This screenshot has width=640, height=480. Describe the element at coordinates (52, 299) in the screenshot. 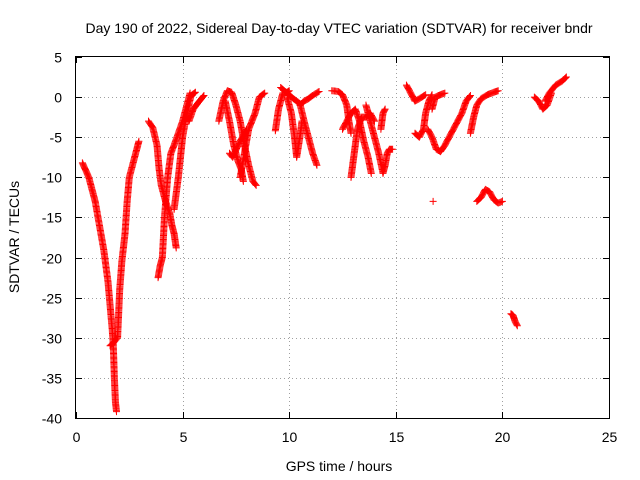

I see `y-tick-label: -25` at that location.